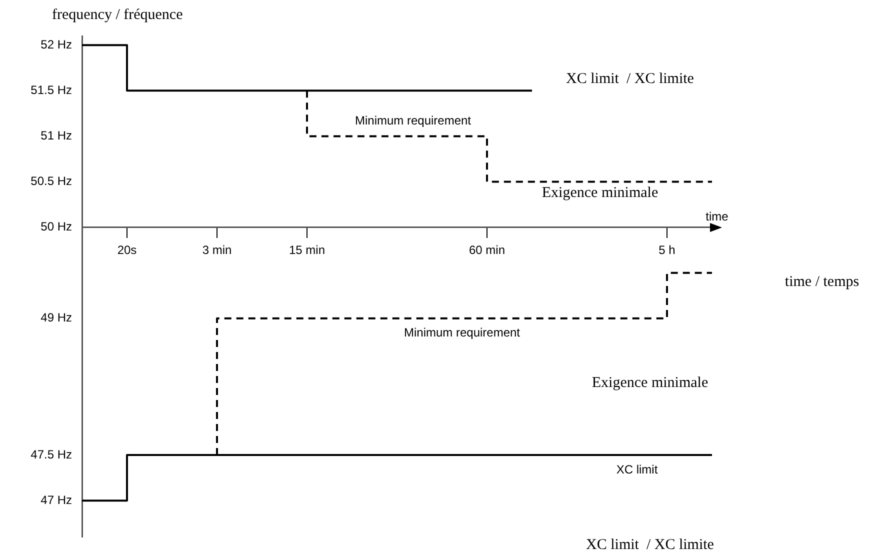  Describe the element at coordinates (51, 181) in the screenshot. I see `y-tick-label: 50.5 Hz` at that location.